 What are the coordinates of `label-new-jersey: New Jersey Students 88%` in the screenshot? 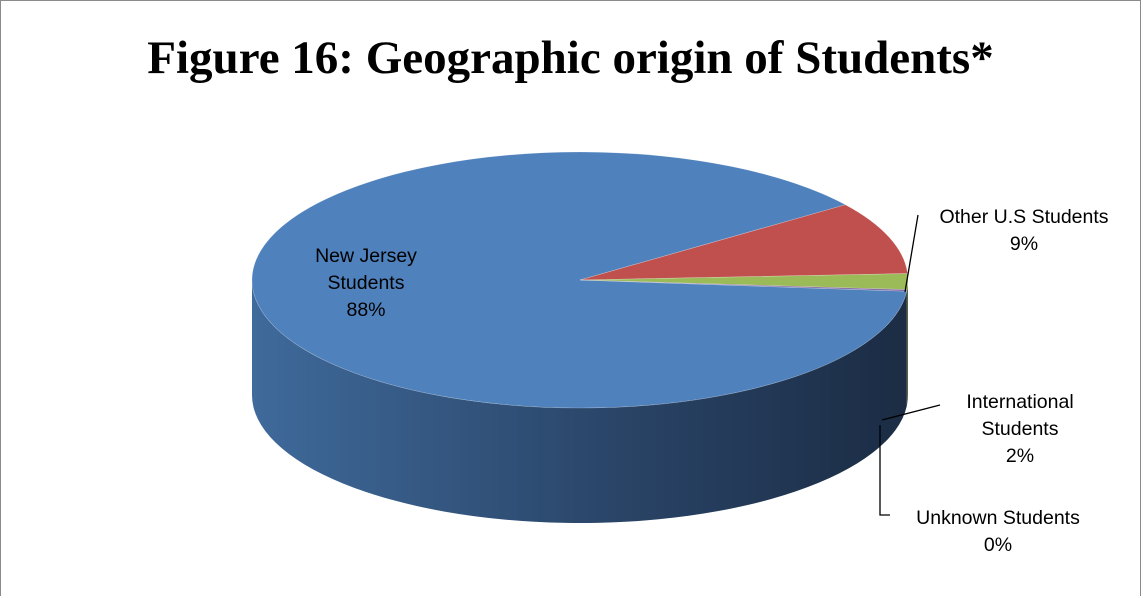 It's located at (366, 283).